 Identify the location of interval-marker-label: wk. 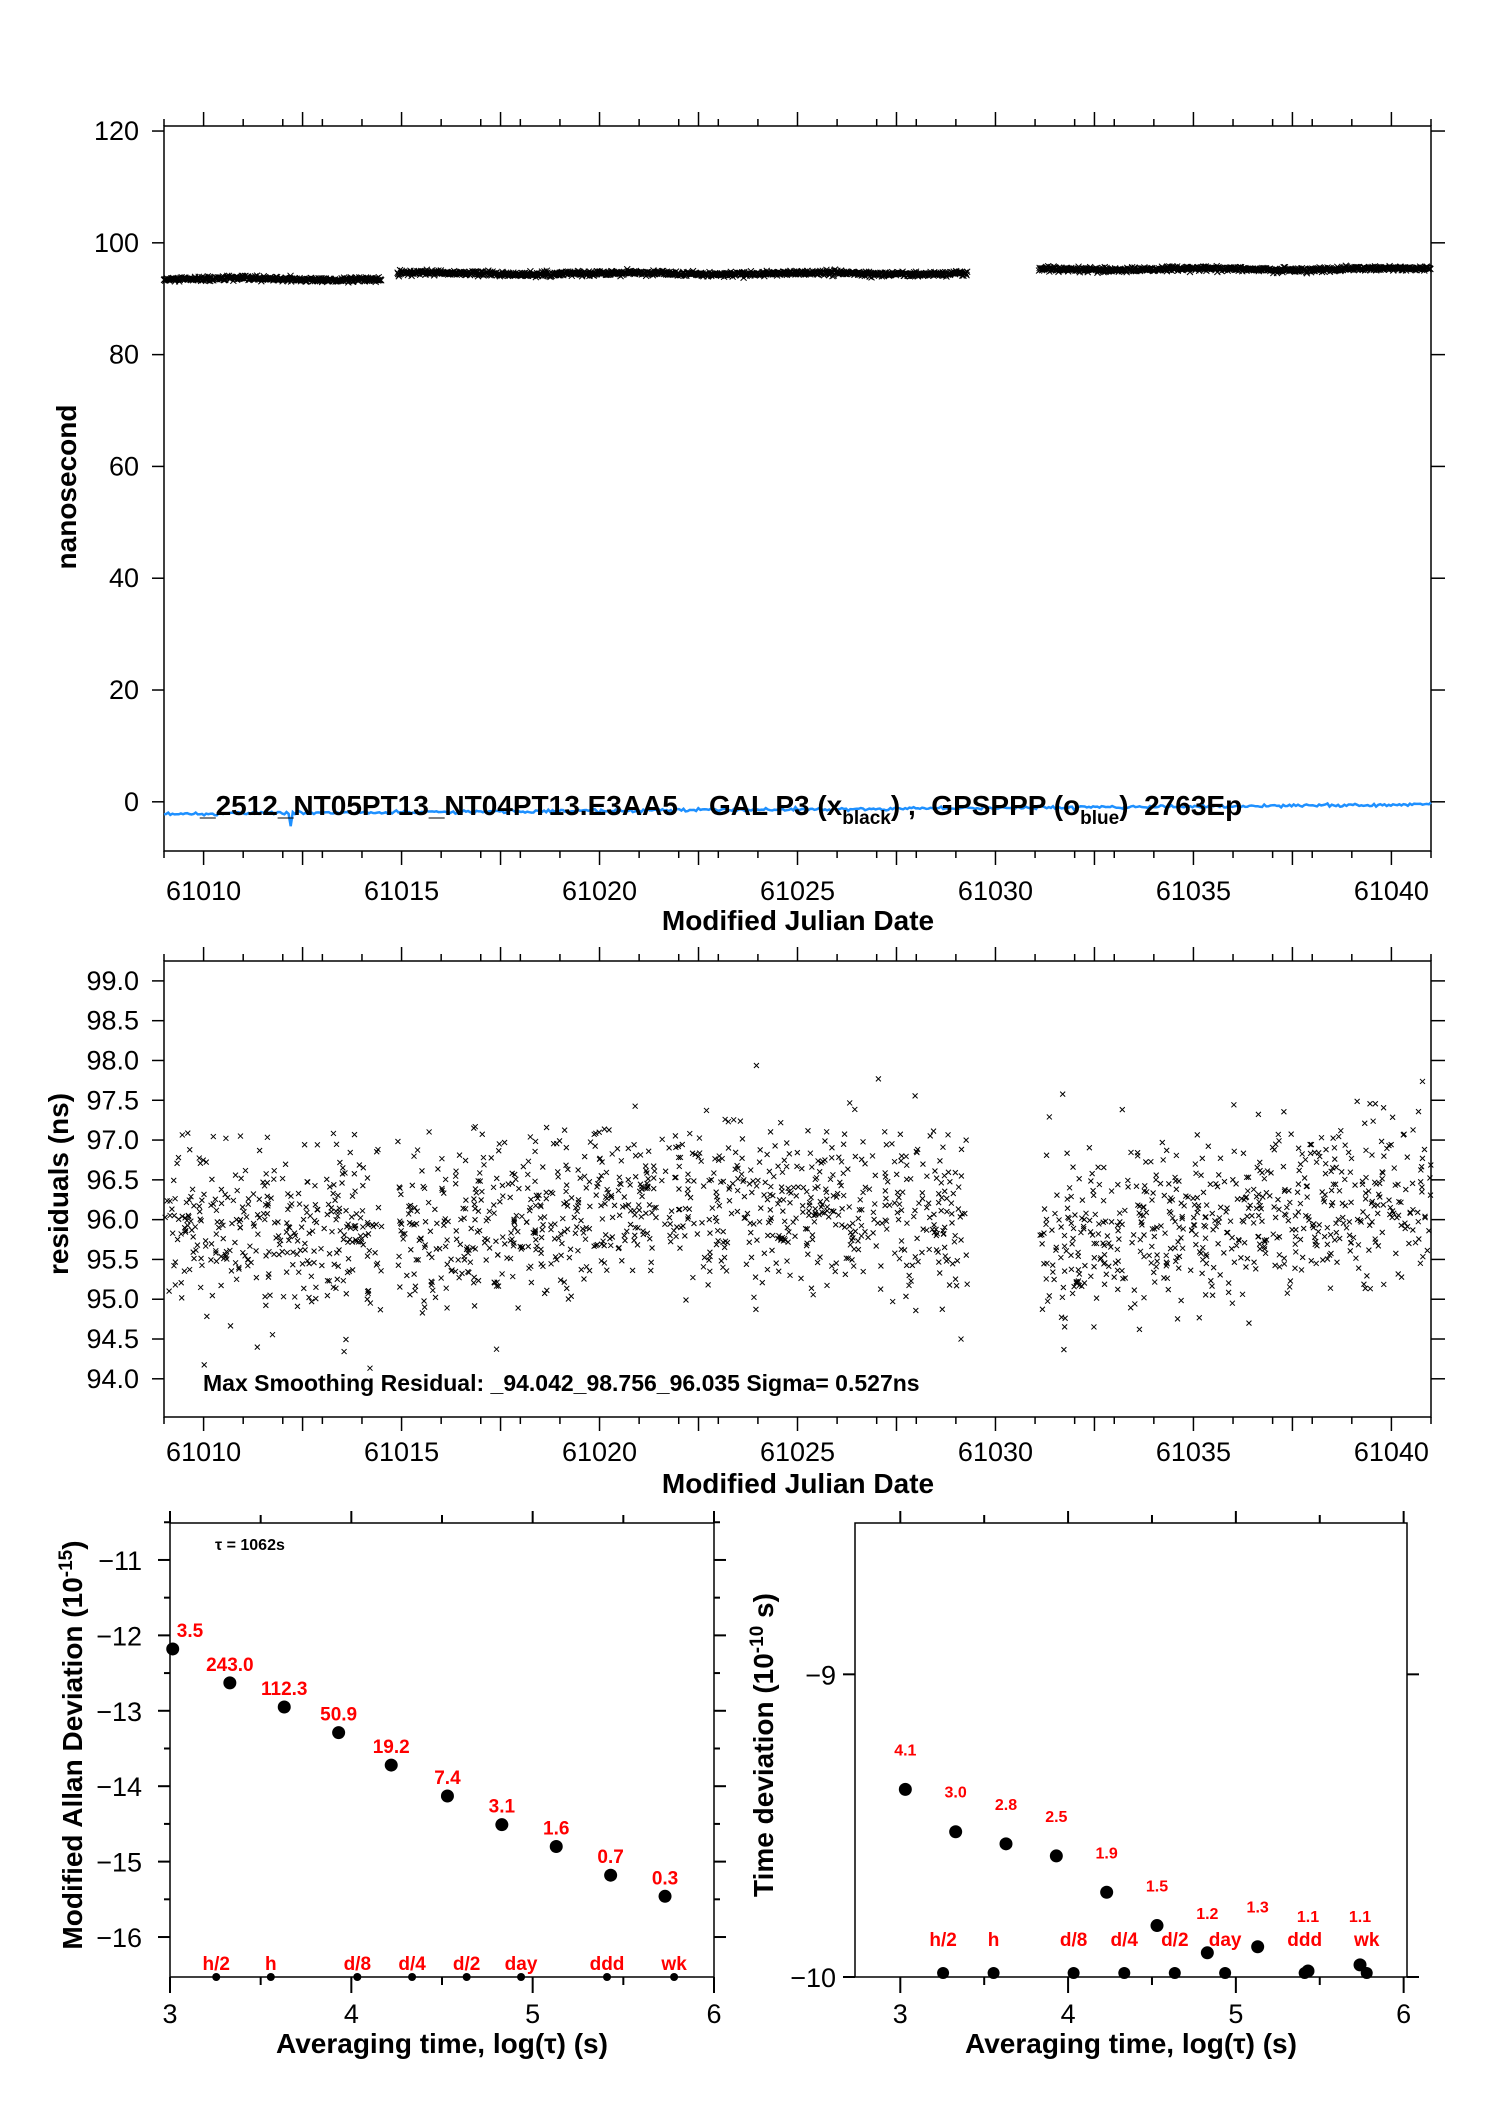
(673, 1964).